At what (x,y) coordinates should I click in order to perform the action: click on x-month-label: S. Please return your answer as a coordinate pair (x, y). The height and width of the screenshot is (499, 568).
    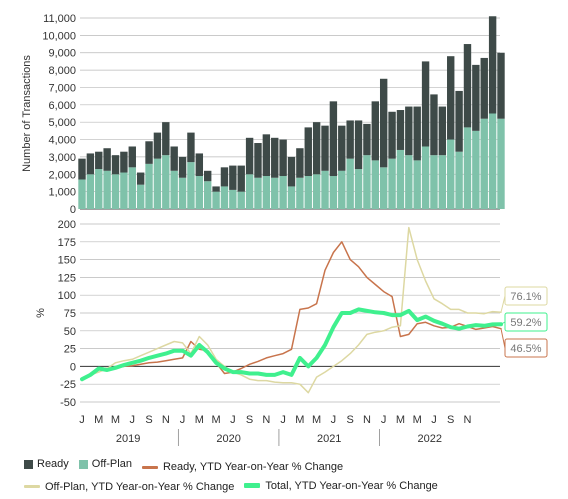
    Looking at the image, I should click on (249, 420).